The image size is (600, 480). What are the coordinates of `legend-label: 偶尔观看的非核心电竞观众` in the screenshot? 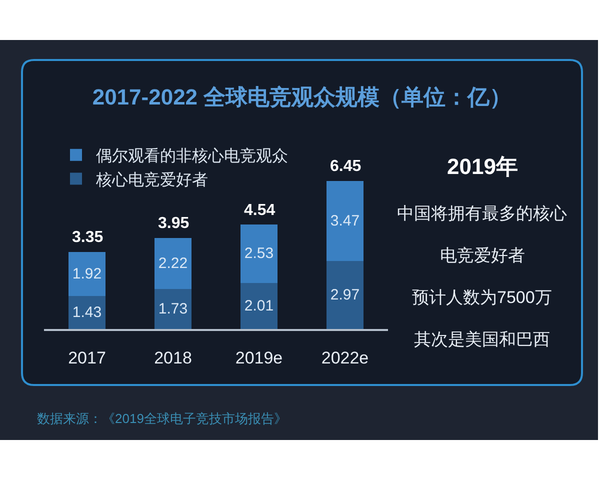 It's located at (192, 156).